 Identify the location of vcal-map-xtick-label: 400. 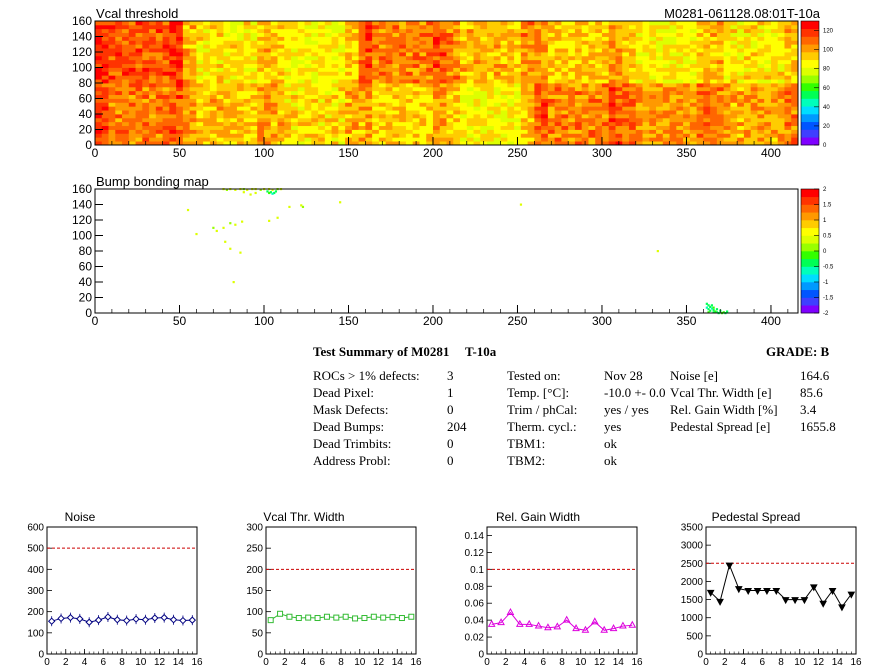
(771, 153).